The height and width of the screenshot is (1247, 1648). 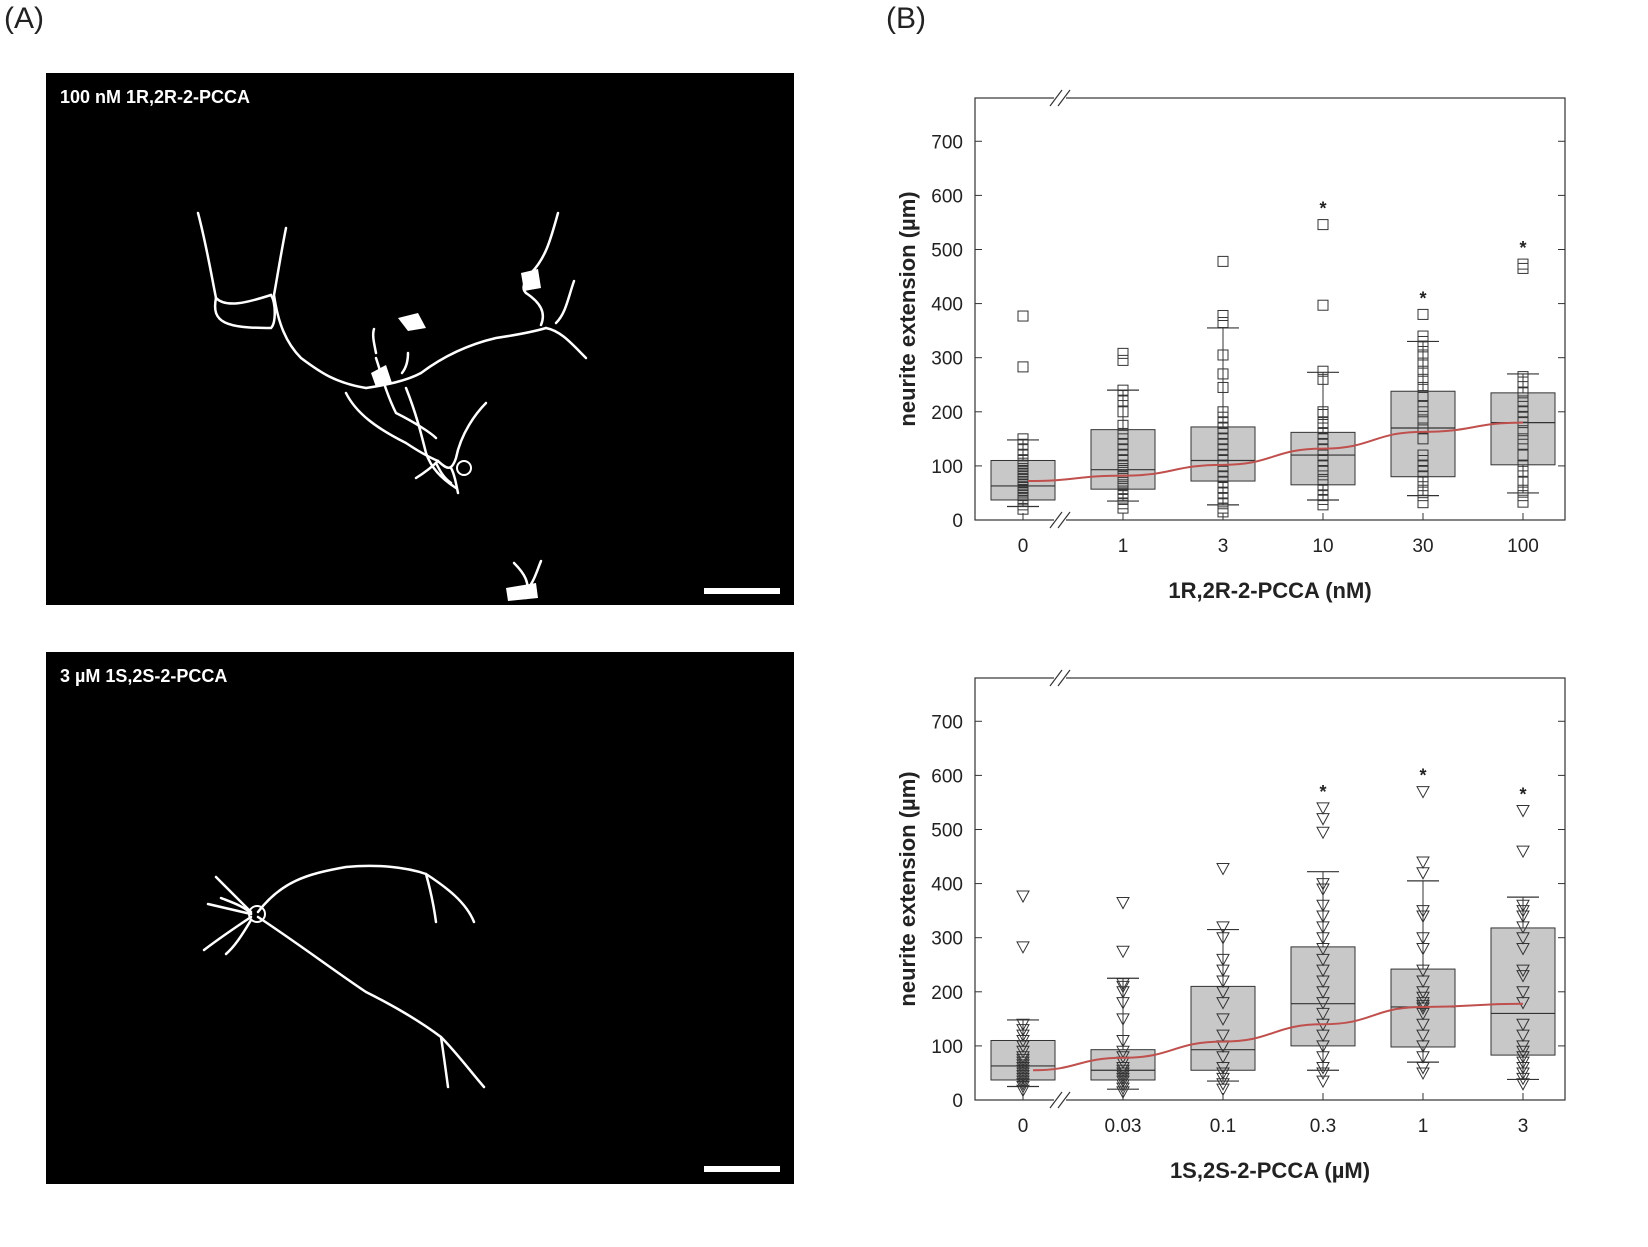 What do you see at coordinates (1270, 1170) in the screenshot?
I see `x-axis-label: 1S,2S-2-PCCA (µM)` at bounding box center [1270, 1170].